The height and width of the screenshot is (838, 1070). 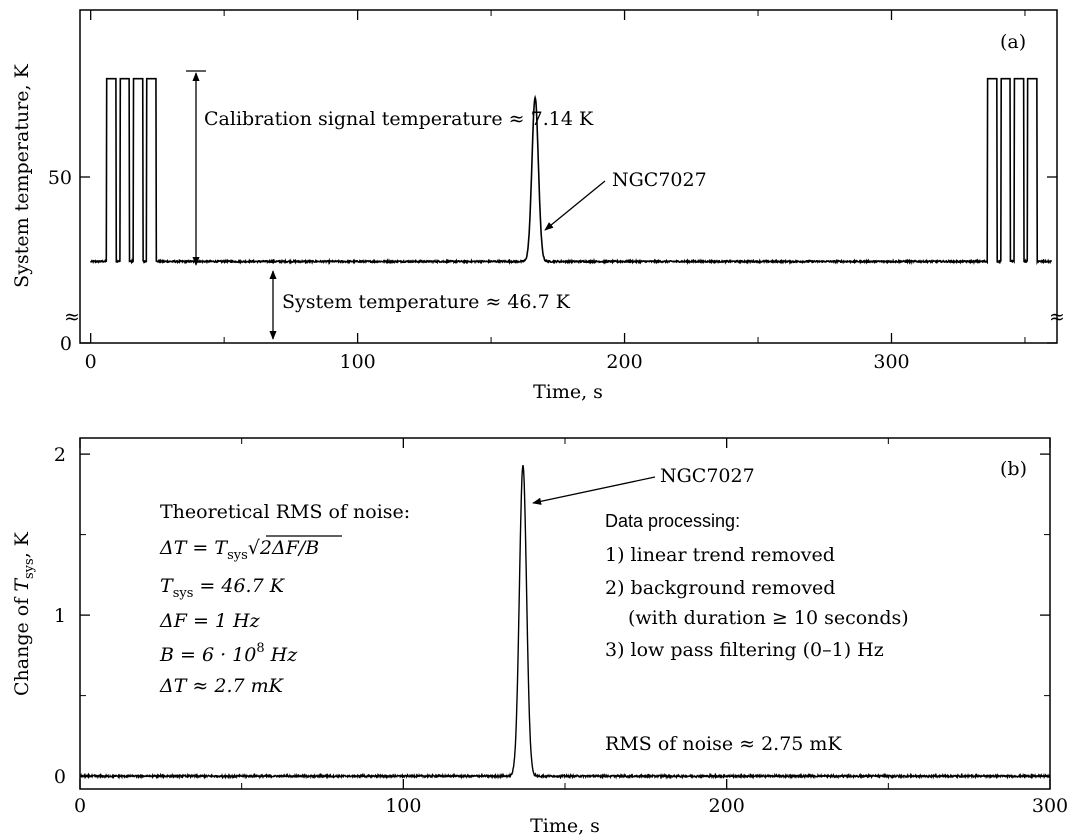 What do you see at coordinates (22, 175) in the screenshot?
I see `panel-a-y-axis-title: System temperature, K` at bounding box center [22, 175].